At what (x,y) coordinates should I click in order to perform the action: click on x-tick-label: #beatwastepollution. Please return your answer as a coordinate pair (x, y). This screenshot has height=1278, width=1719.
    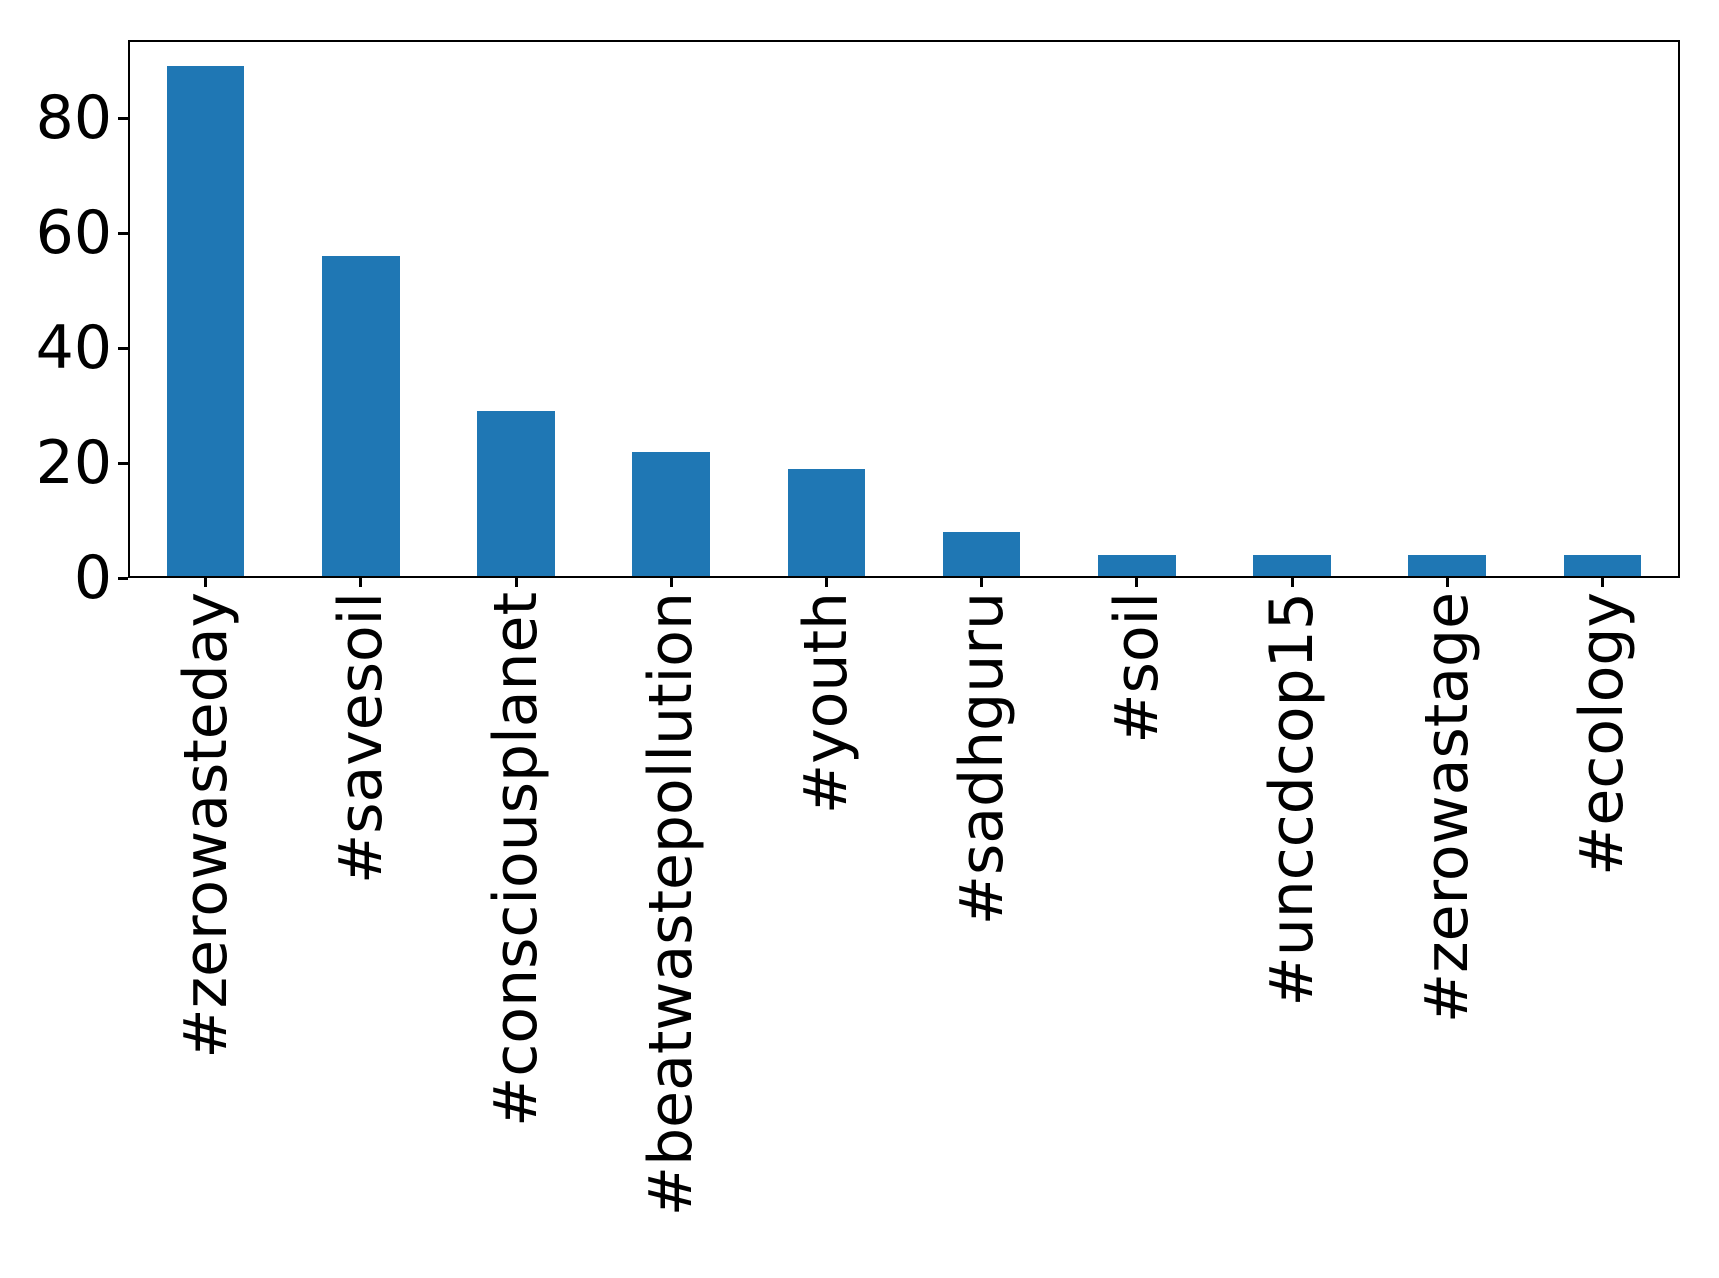
    Looking at the image, I should click on (671, 904).